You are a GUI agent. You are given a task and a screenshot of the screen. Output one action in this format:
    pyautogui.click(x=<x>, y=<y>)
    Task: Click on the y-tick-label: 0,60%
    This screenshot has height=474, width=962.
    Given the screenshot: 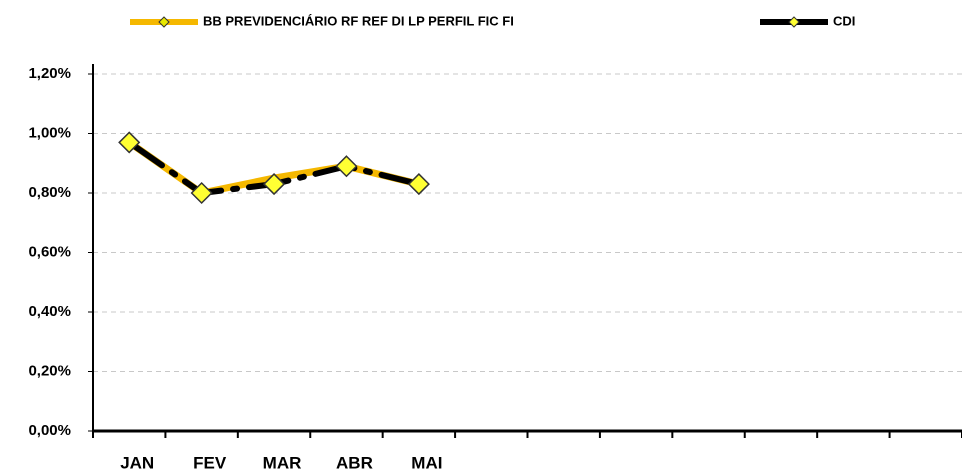 What is the action you would take?
    pyautogui.click(x=49, y=251)
    